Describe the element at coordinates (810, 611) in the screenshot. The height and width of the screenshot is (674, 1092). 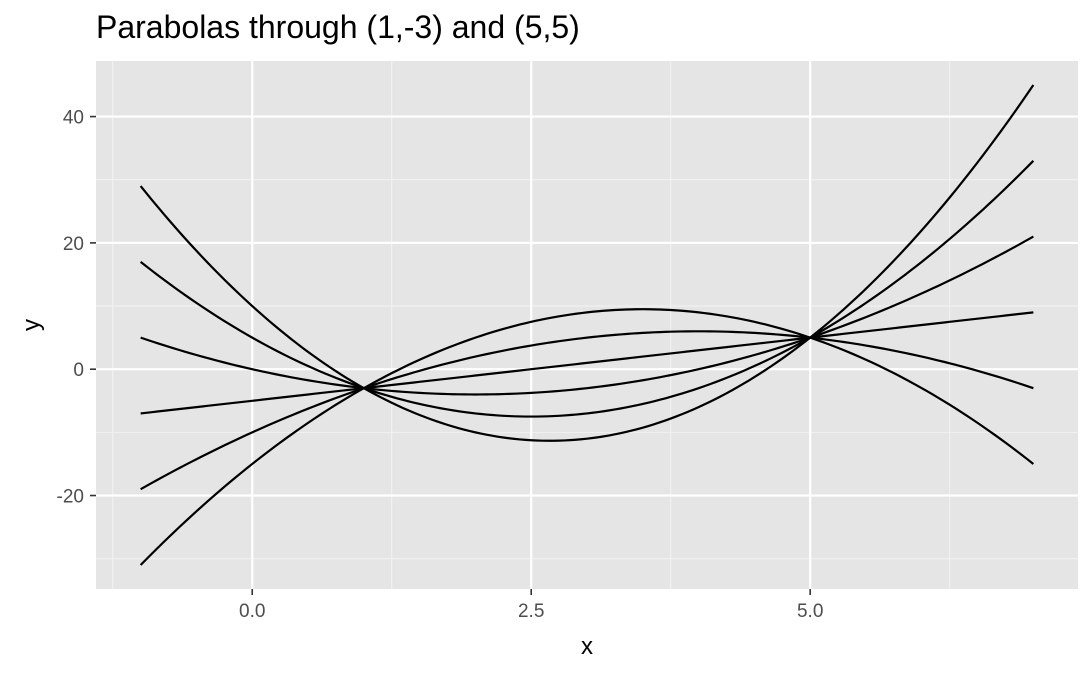
I see `x-tick-label: 5.0` at that location.